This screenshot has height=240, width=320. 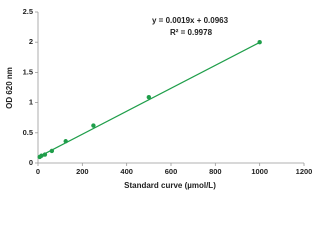 What do you see at coordinates (259, 171) in the screenshot?
I see `x-tick-label: 1000` at bounding box center [259, 171].